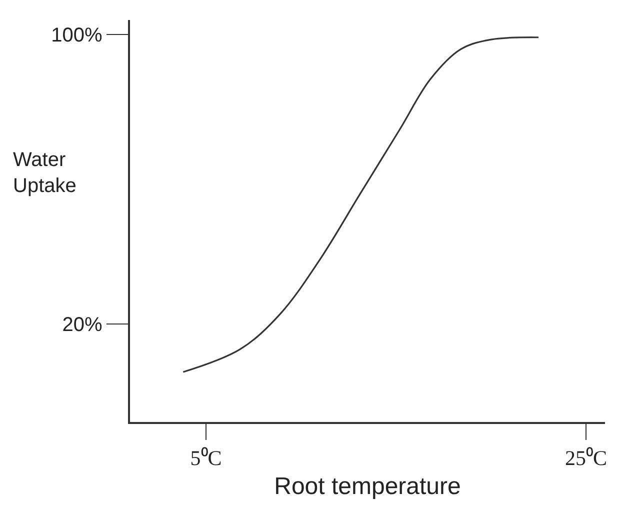 This screenshot has width=623, height=524. I want to click on x-tick-label: 5⁰C, so click(206, 458).